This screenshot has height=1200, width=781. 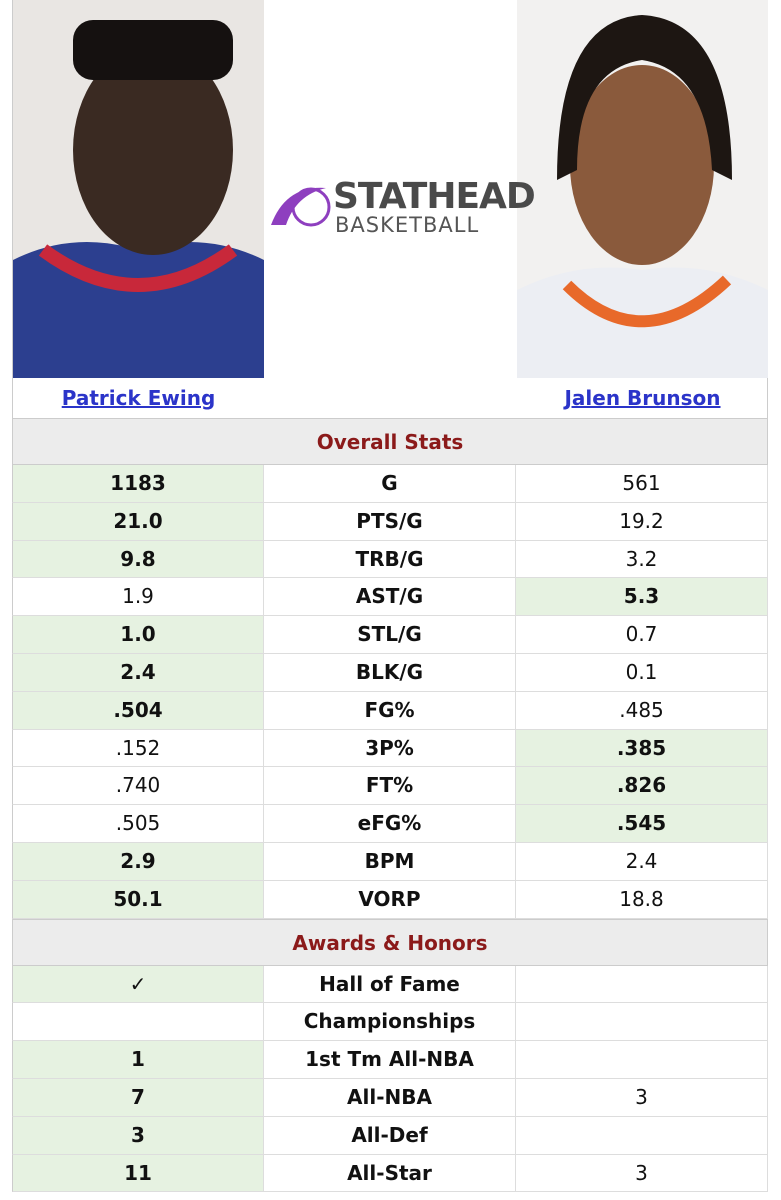 I want to click on table-row: .504 FG% .485, so click(x=390, y=710).